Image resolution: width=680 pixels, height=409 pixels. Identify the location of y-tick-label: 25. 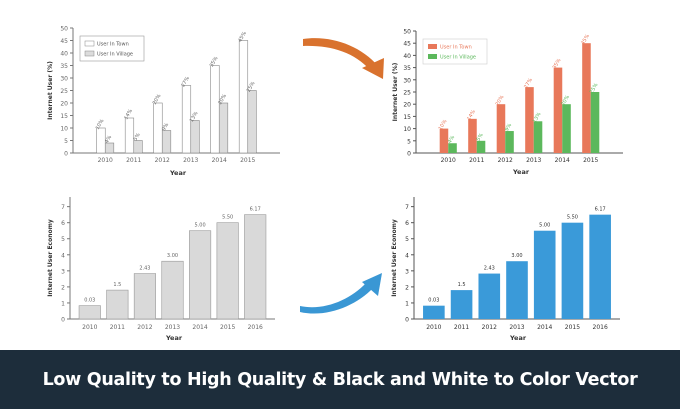
(64, 91).